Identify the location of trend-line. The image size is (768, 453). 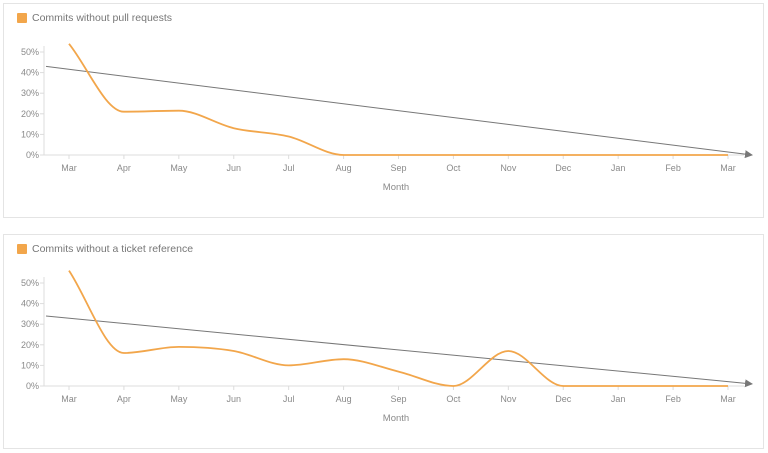
(399, 351).